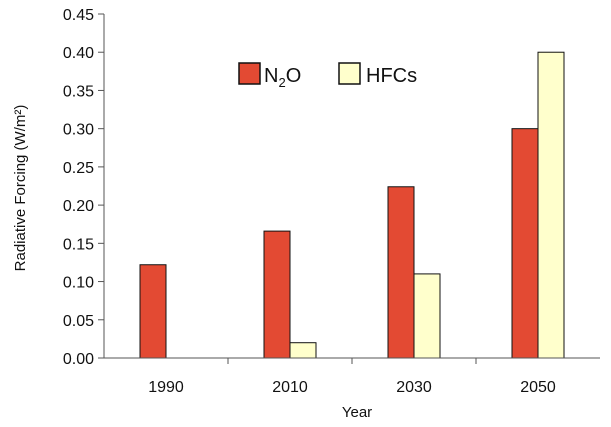 Image resolution: width=611 pixels, height=427 pixels. Describe the element at coordinates (78, 15) in the screenshot. I see `y-tick-label: 0.45` at that location.